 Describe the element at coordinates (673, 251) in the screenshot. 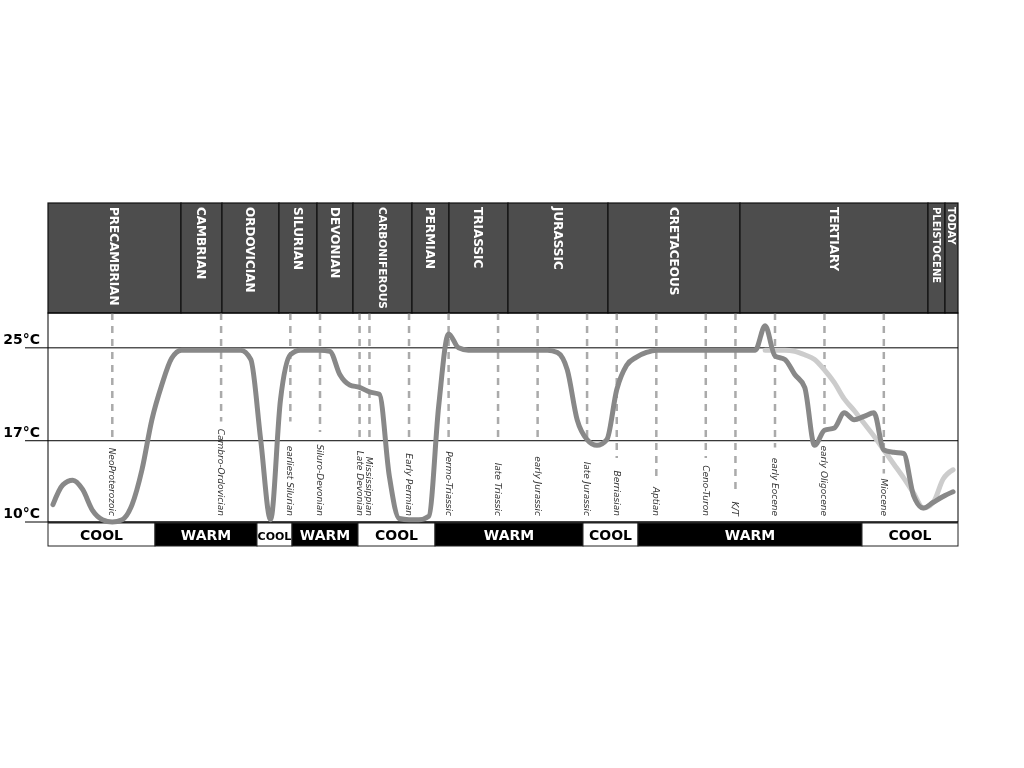

I see `text: CRETACEOUS` at that location.